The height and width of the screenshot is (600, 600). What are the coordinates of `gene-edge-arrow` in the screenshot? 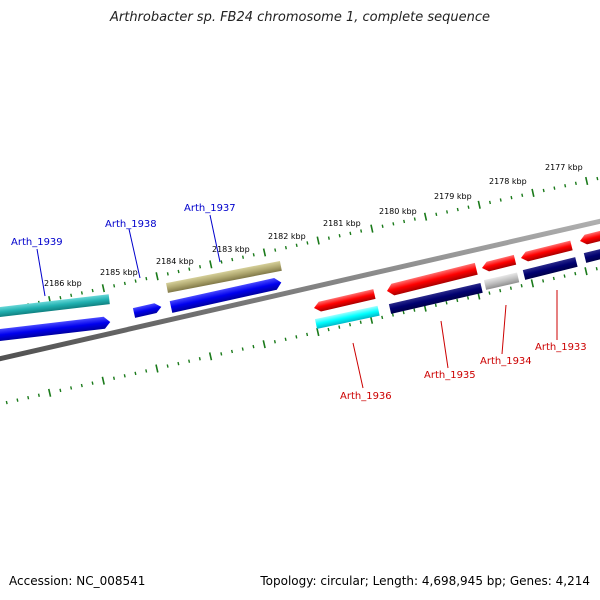 It's located at (589, 237).